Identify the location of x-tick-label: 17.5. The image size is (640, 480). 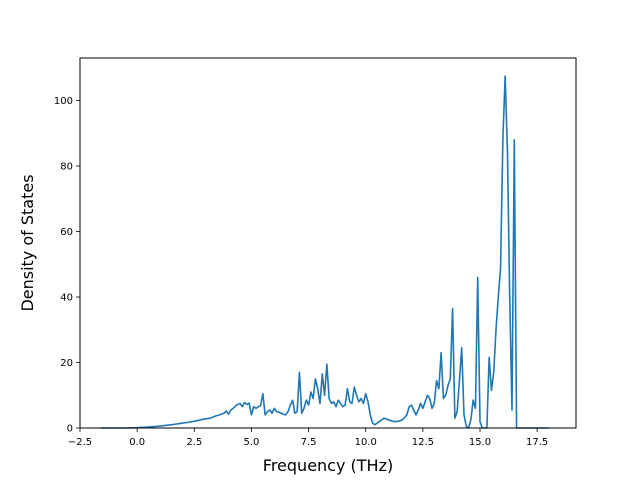
(537, 442).